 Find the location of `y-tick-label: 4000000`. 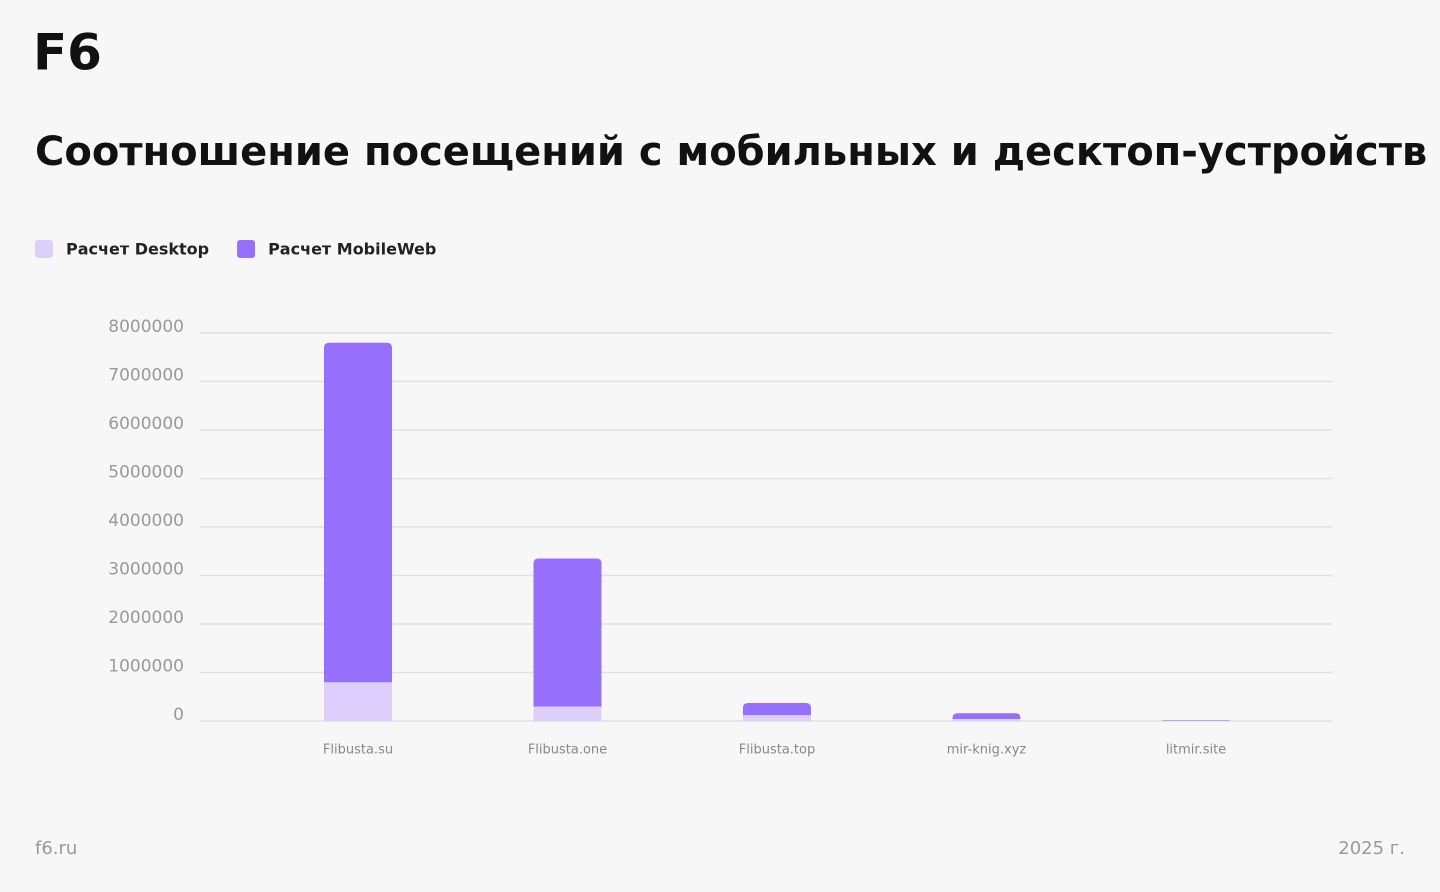

y-tick-label: 4000000 is located at coordinates (146, 521).